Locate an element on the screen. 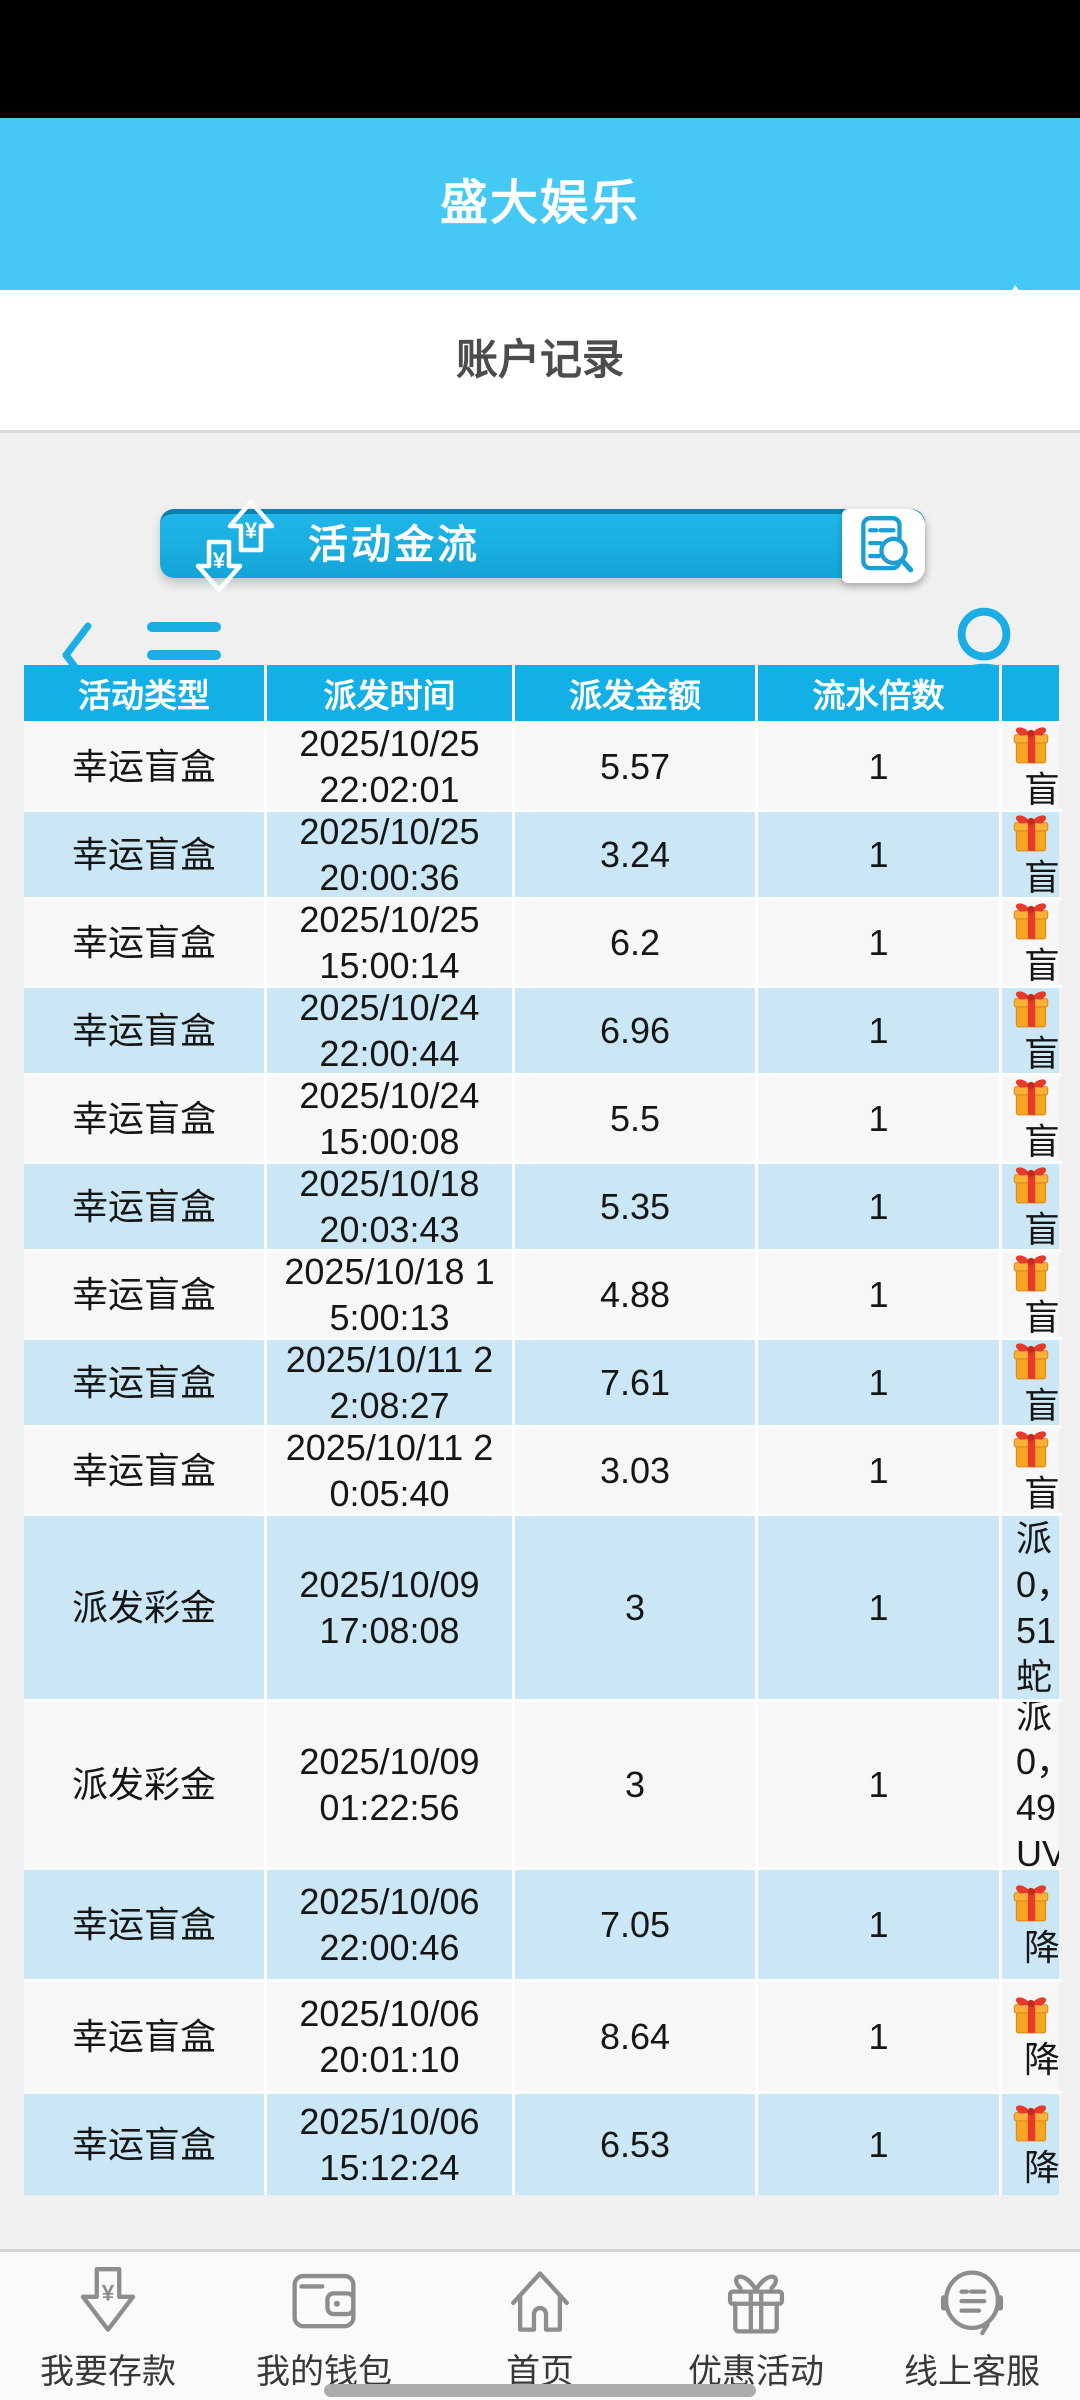 This screenshot has width=1080, height=2400. cell-dispatch-time: 2025/10/06 15:12:24 is located at coordinates (391, 2144).